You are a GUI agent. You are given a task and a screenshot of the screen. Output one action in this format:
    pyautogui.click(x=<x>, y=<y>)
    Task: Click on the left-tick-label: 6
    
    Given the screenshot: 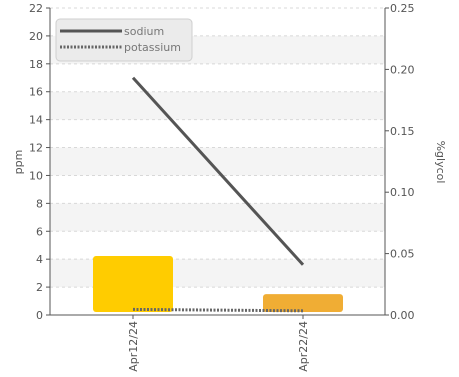 What is the action you would take?
    pyautogui.click(x=39, y=231)
    